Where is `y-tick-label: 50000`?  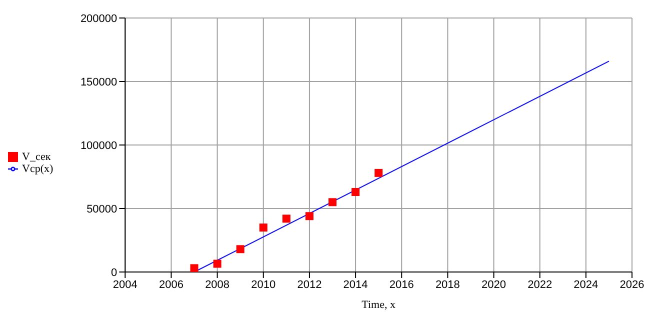 y-tick-label: 50000 is located at coordinates (102, 209).